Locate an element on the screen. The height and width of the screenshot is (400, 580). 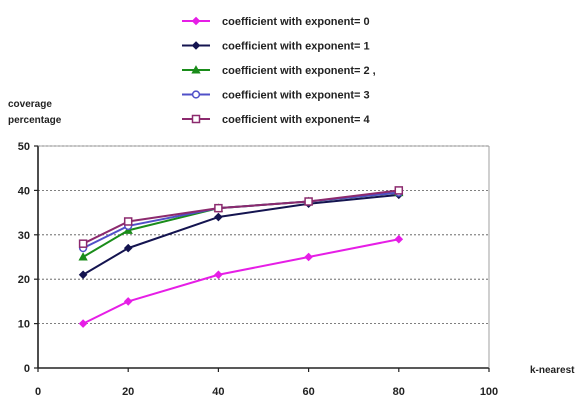
y-axis-label-line-1: coverage is located at coordinates (30, 104).